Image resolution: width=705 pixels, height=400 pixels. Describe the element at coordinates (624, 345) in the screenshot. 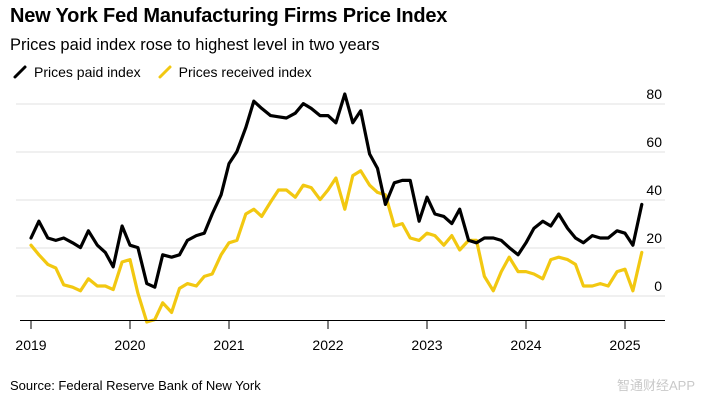

I see `x-tick-label-2025: 2025` at that location.